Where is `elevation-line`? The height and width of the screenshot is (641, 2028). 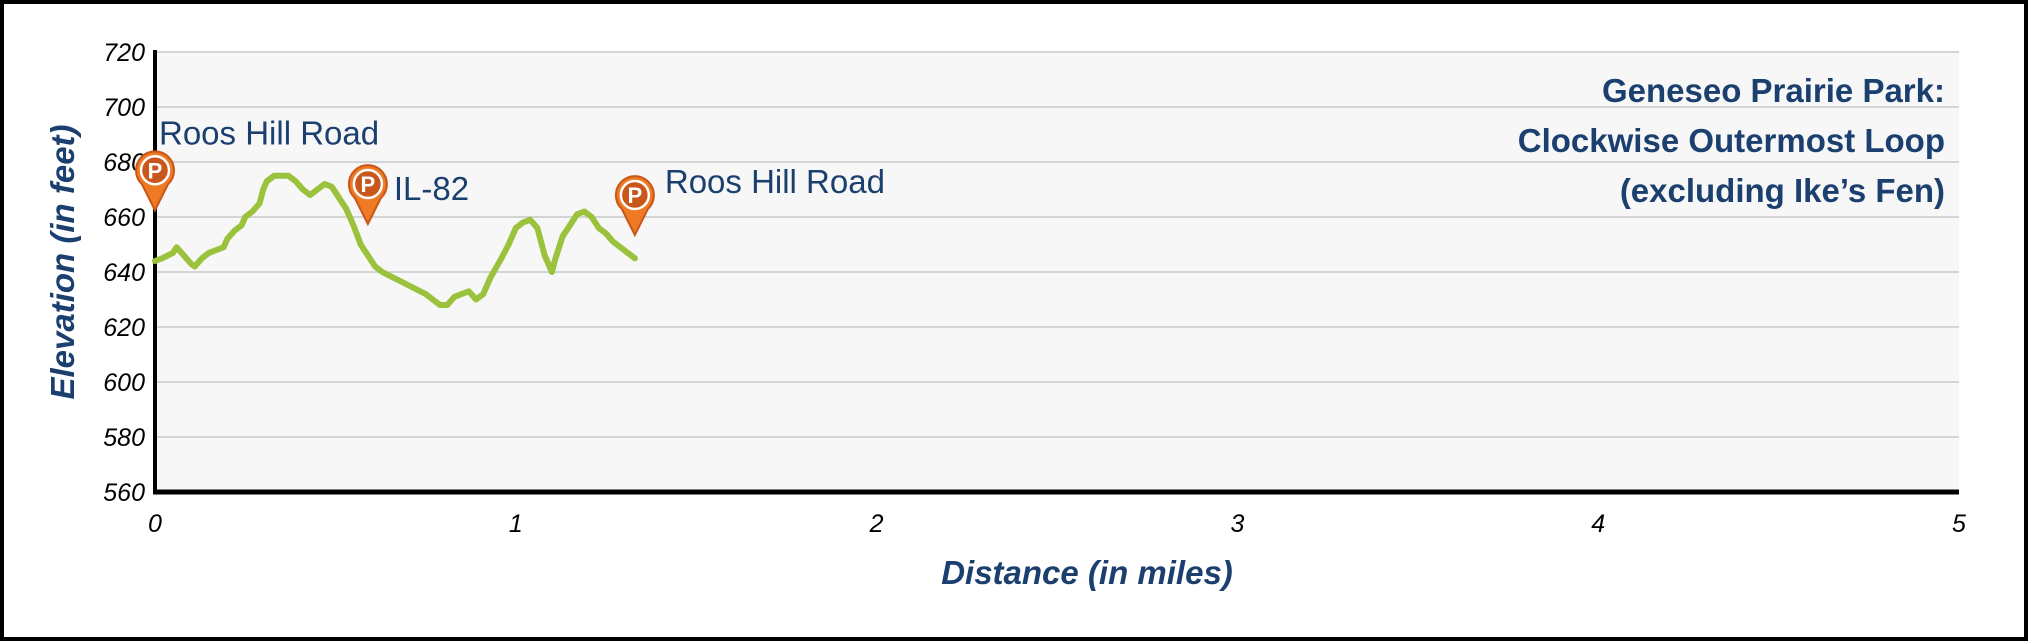
elevation-line is located at coordinates (395, 240).